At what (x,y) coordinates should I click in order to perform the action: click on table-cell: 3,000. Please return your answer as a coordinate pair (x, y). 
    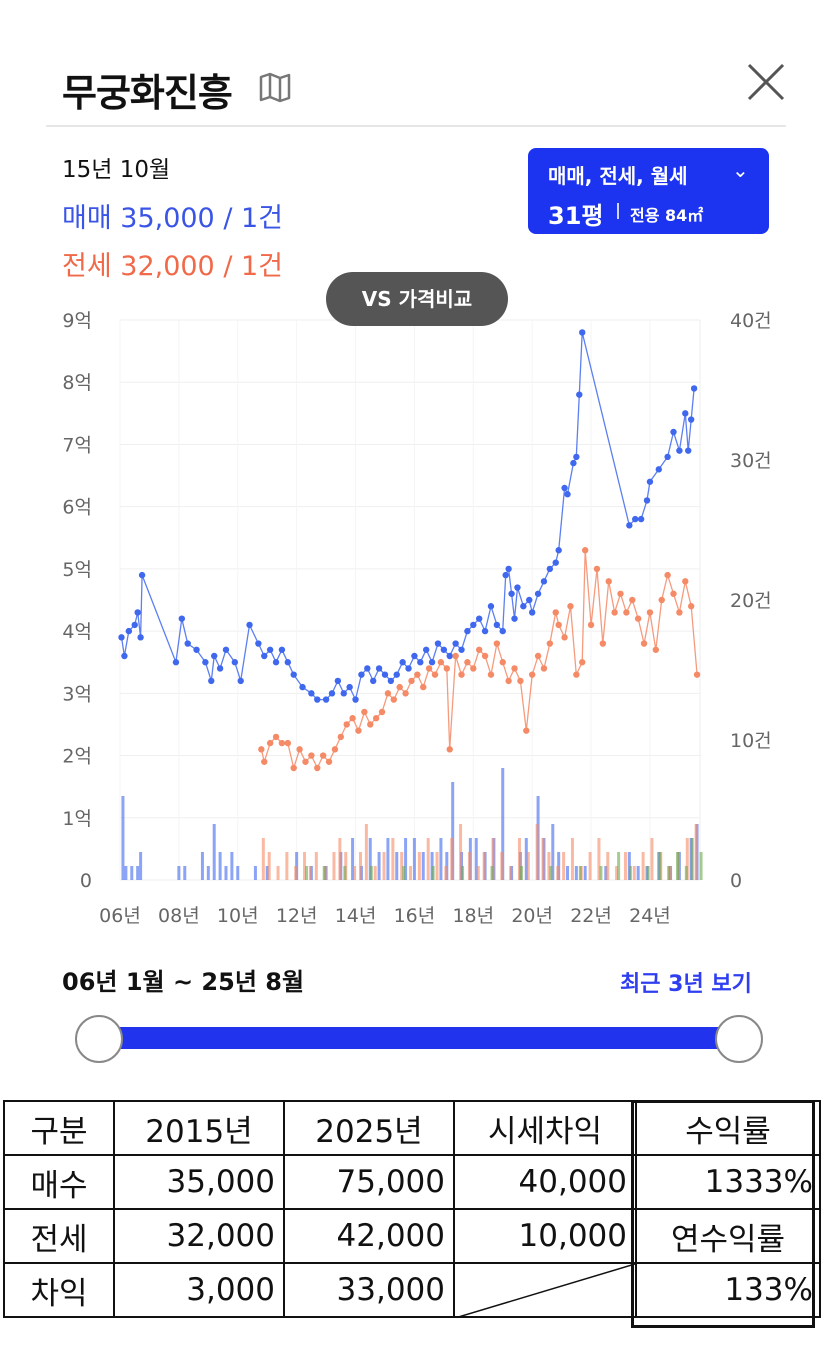
    Looking at the image, I should click on (199, 1290).